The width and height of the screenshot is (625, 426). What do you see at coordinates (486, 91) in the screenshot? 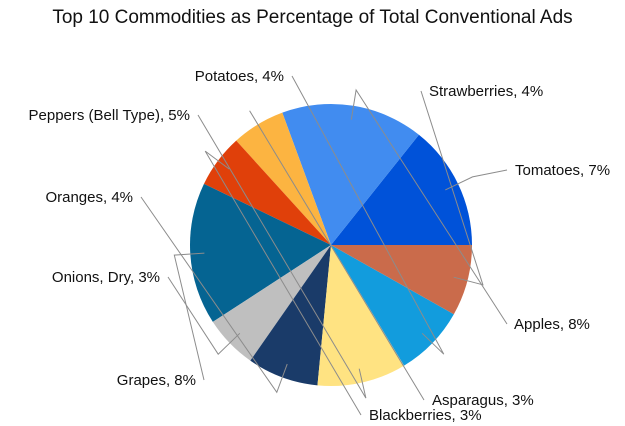
I see `slice-label-strawberries: Strawberries, 4%` at bounding box center [486, 91].